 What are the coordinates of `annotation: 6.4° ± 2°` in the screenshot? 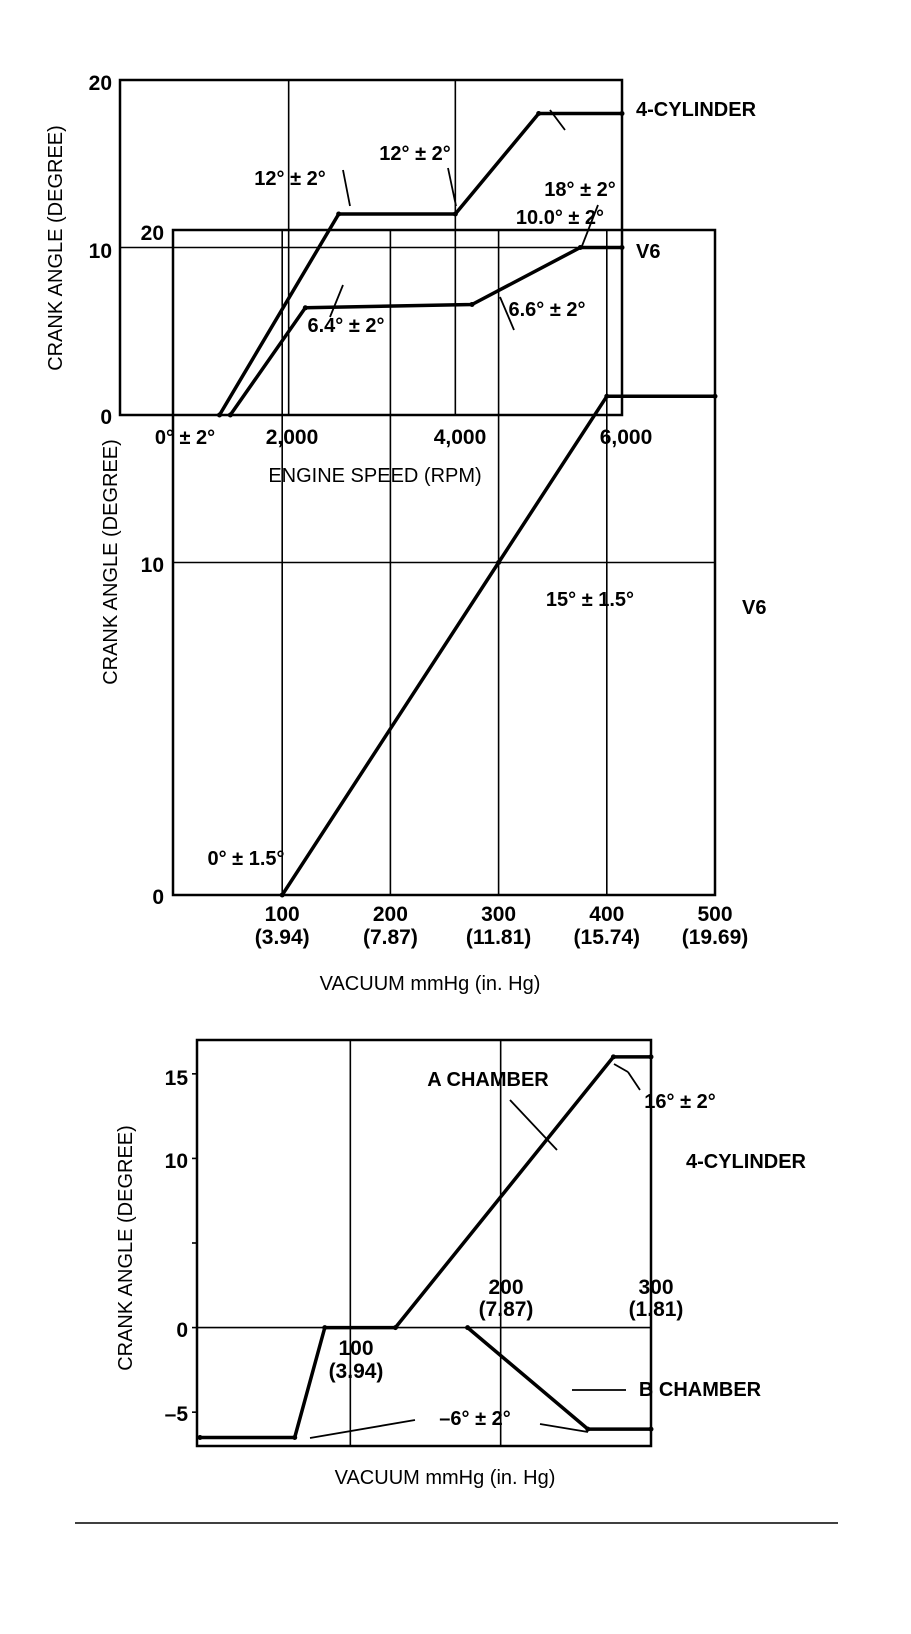 It's located at (345, 326).